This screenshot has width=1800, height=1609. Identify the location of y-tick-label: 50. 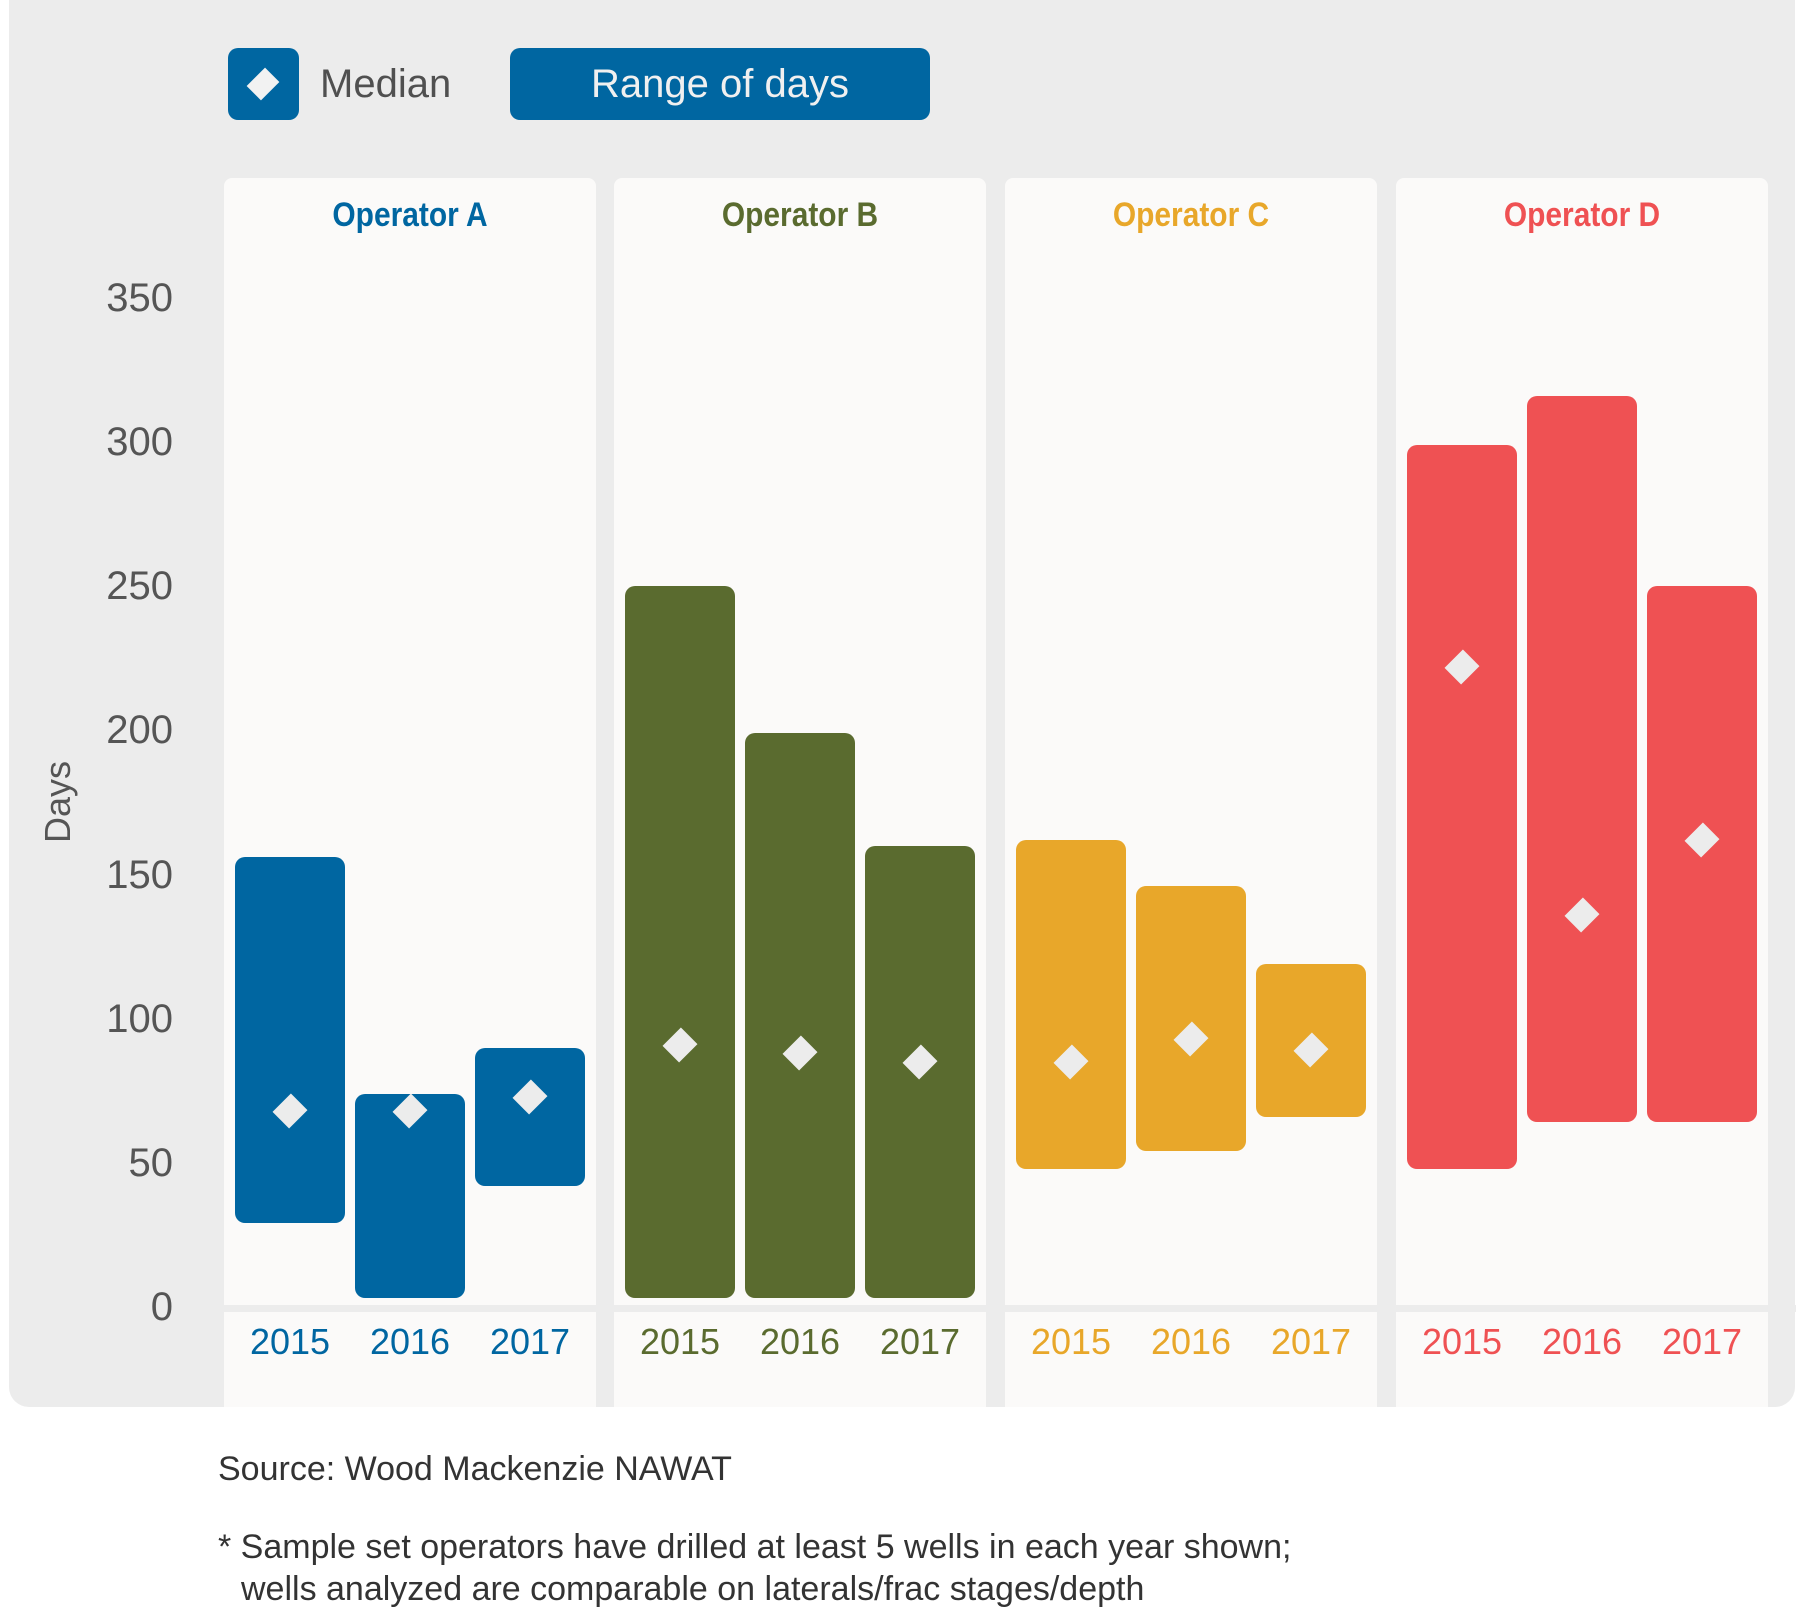
(151, 1162).